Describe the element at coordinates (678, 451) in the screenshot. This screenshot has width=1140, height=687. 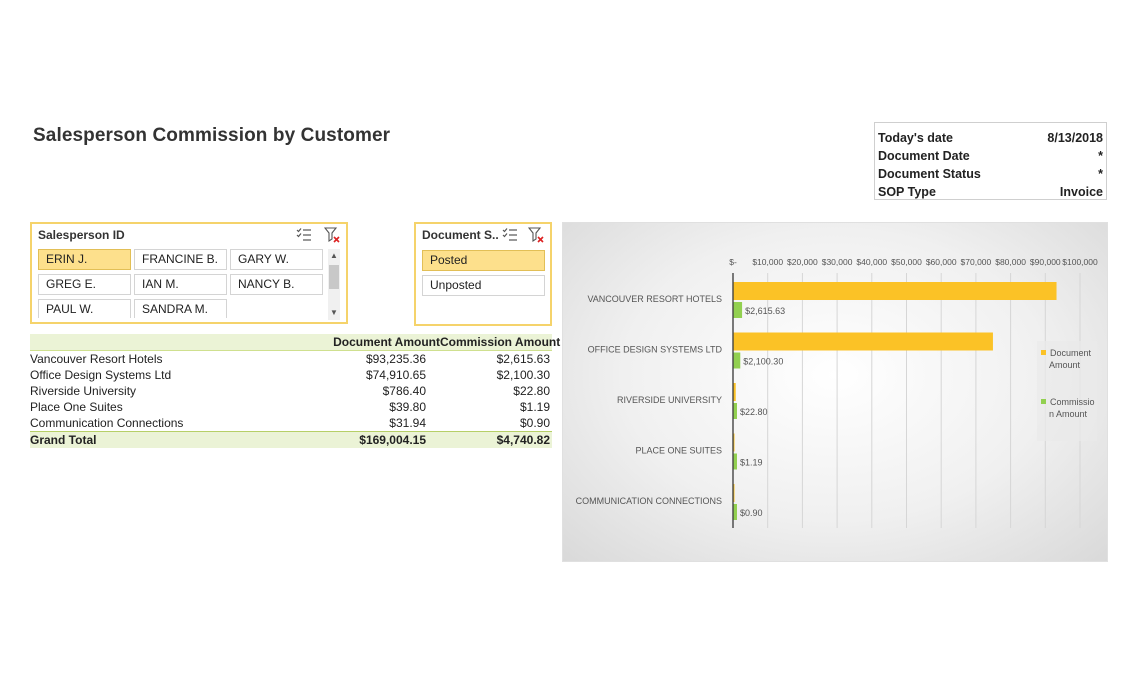
I see `category-label: PLACE ONE SUITES` at that location.